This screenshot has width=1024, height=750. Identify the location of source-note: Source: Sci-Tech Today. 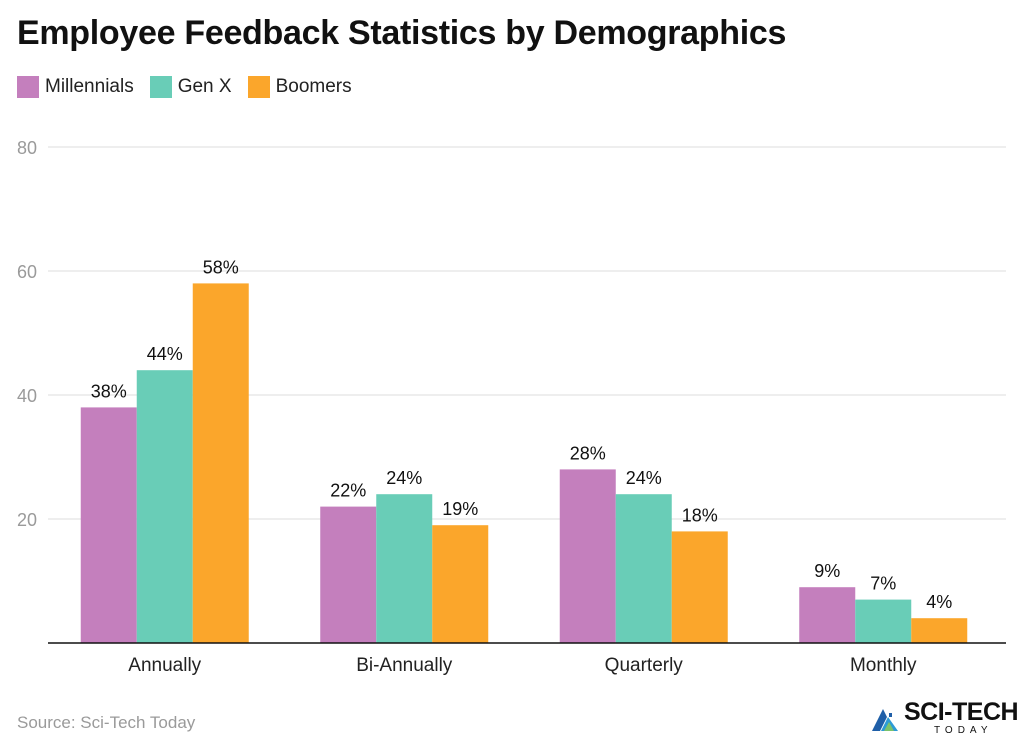
(106, 722).